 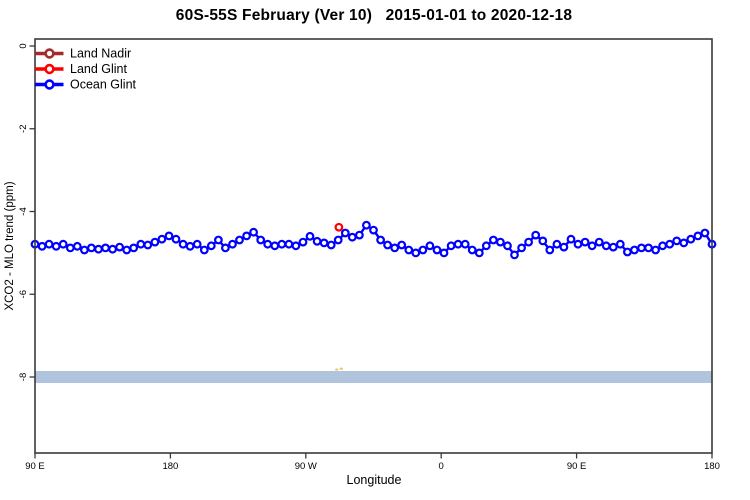 What do you see at coordinates (23, 211) in the screenshot?
I see `y-tick-label: -4` at bounding box center [23, 211].